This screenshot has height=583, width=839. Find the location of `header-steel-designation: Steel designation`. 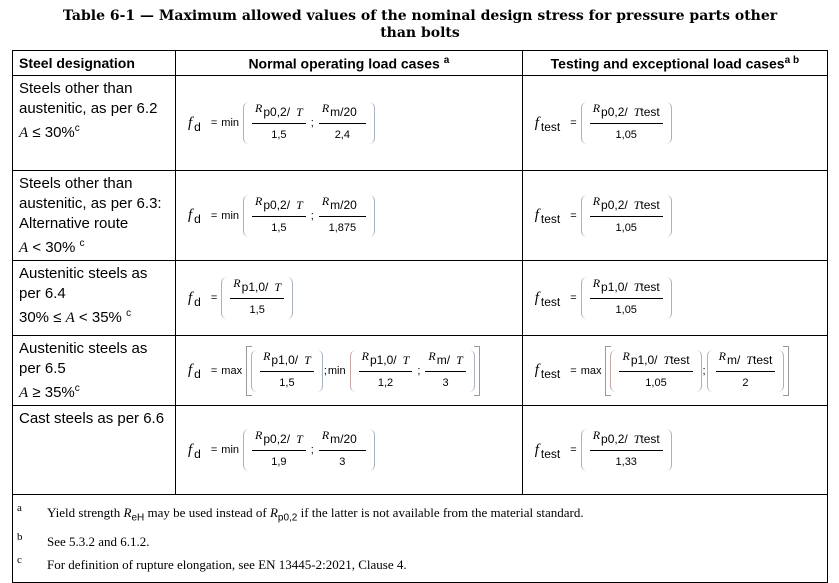

header-steel-designation: Steel designation is located at coordinates (94, 63).